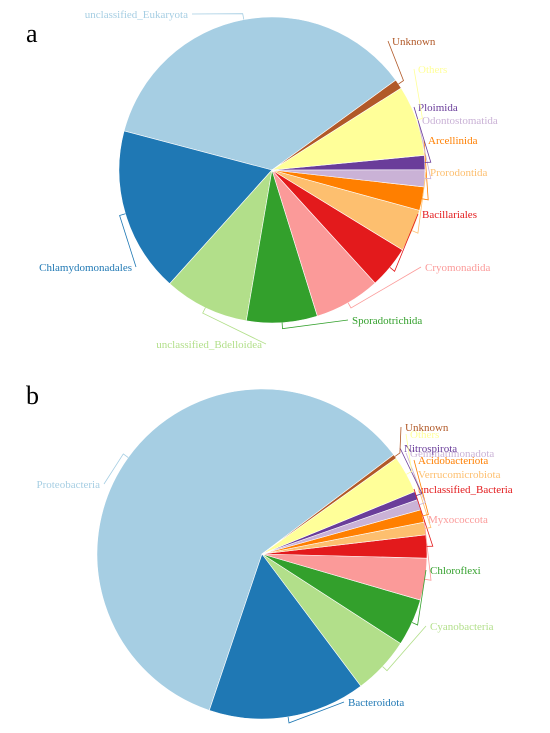 The image size is (550, 733). What do you see at coordinates (32, 395) in the screenshot?
I see `panel-letter: b` at bounding box center [32, 395].